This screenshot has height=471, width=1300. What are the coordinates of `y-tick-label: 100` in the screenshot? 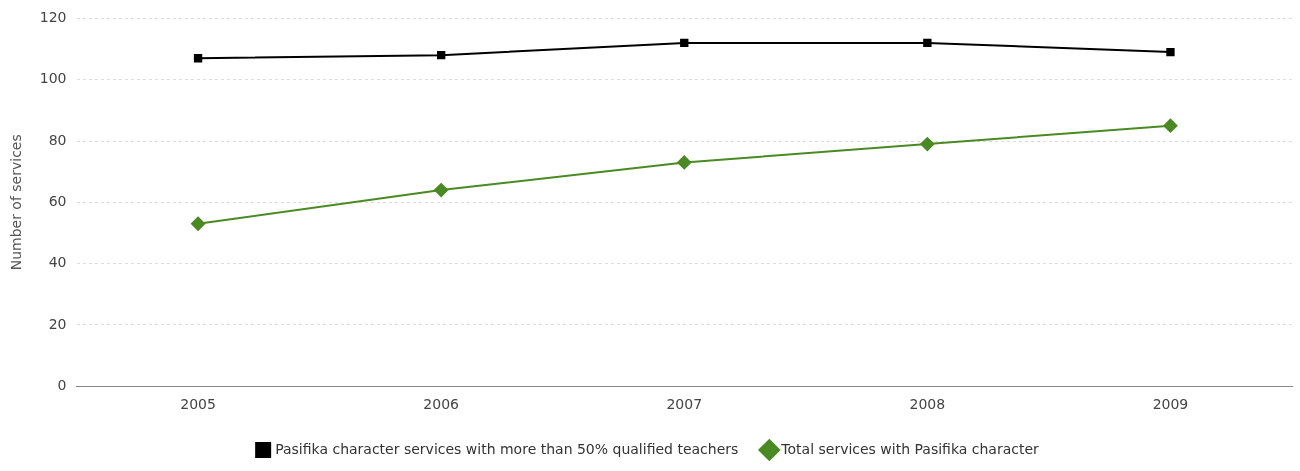 It's located at (53, 78).